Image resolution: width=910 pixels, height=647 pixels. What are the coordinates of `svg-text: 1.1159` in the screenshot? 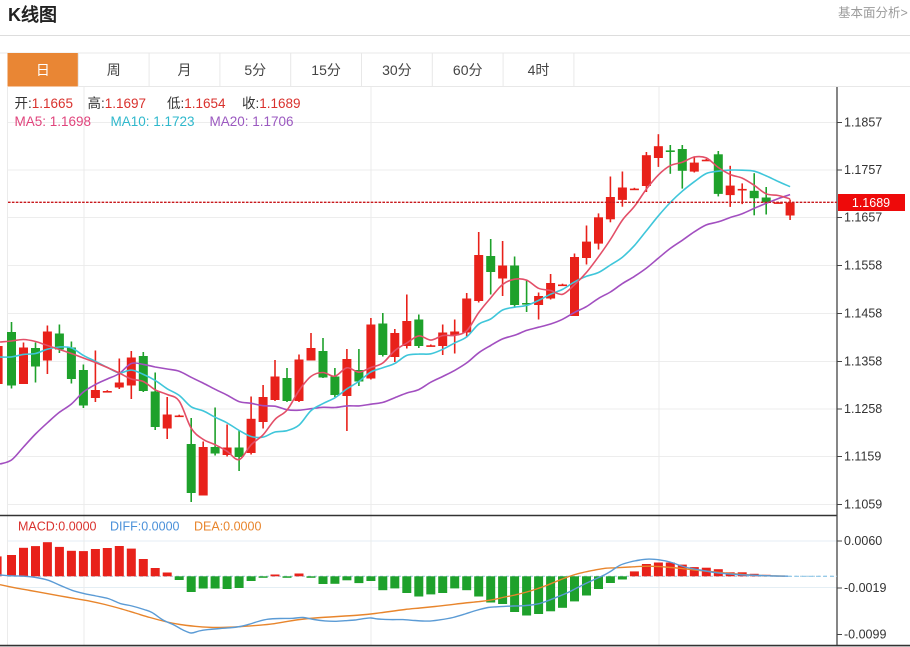 It's located at (862, 457).